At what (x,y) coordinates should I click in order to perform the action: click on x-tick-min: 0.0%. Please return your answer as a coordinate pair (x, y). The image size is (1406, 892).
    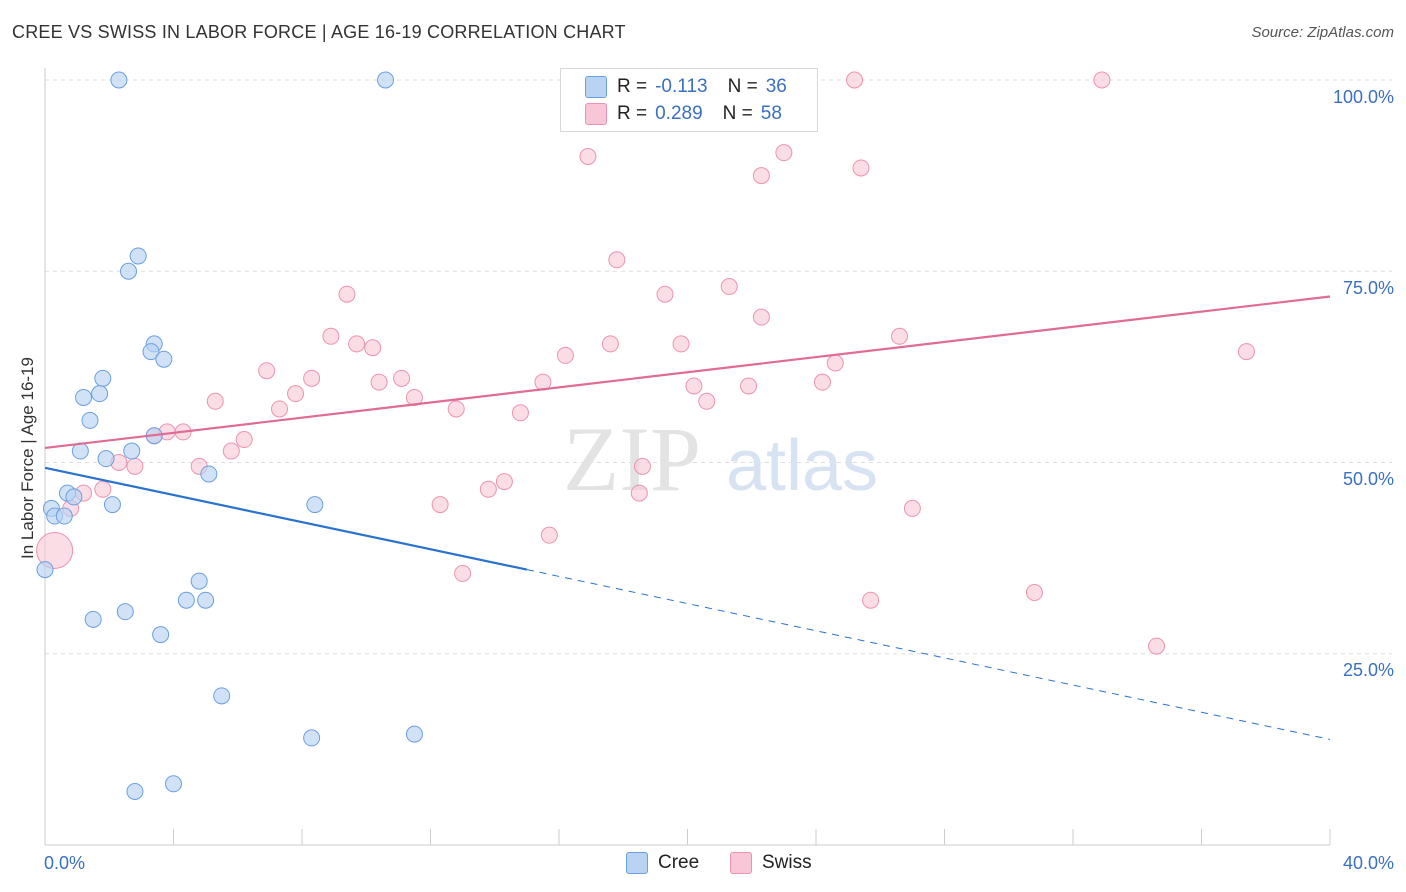
    Looking at the image, I should click on (65, 863).